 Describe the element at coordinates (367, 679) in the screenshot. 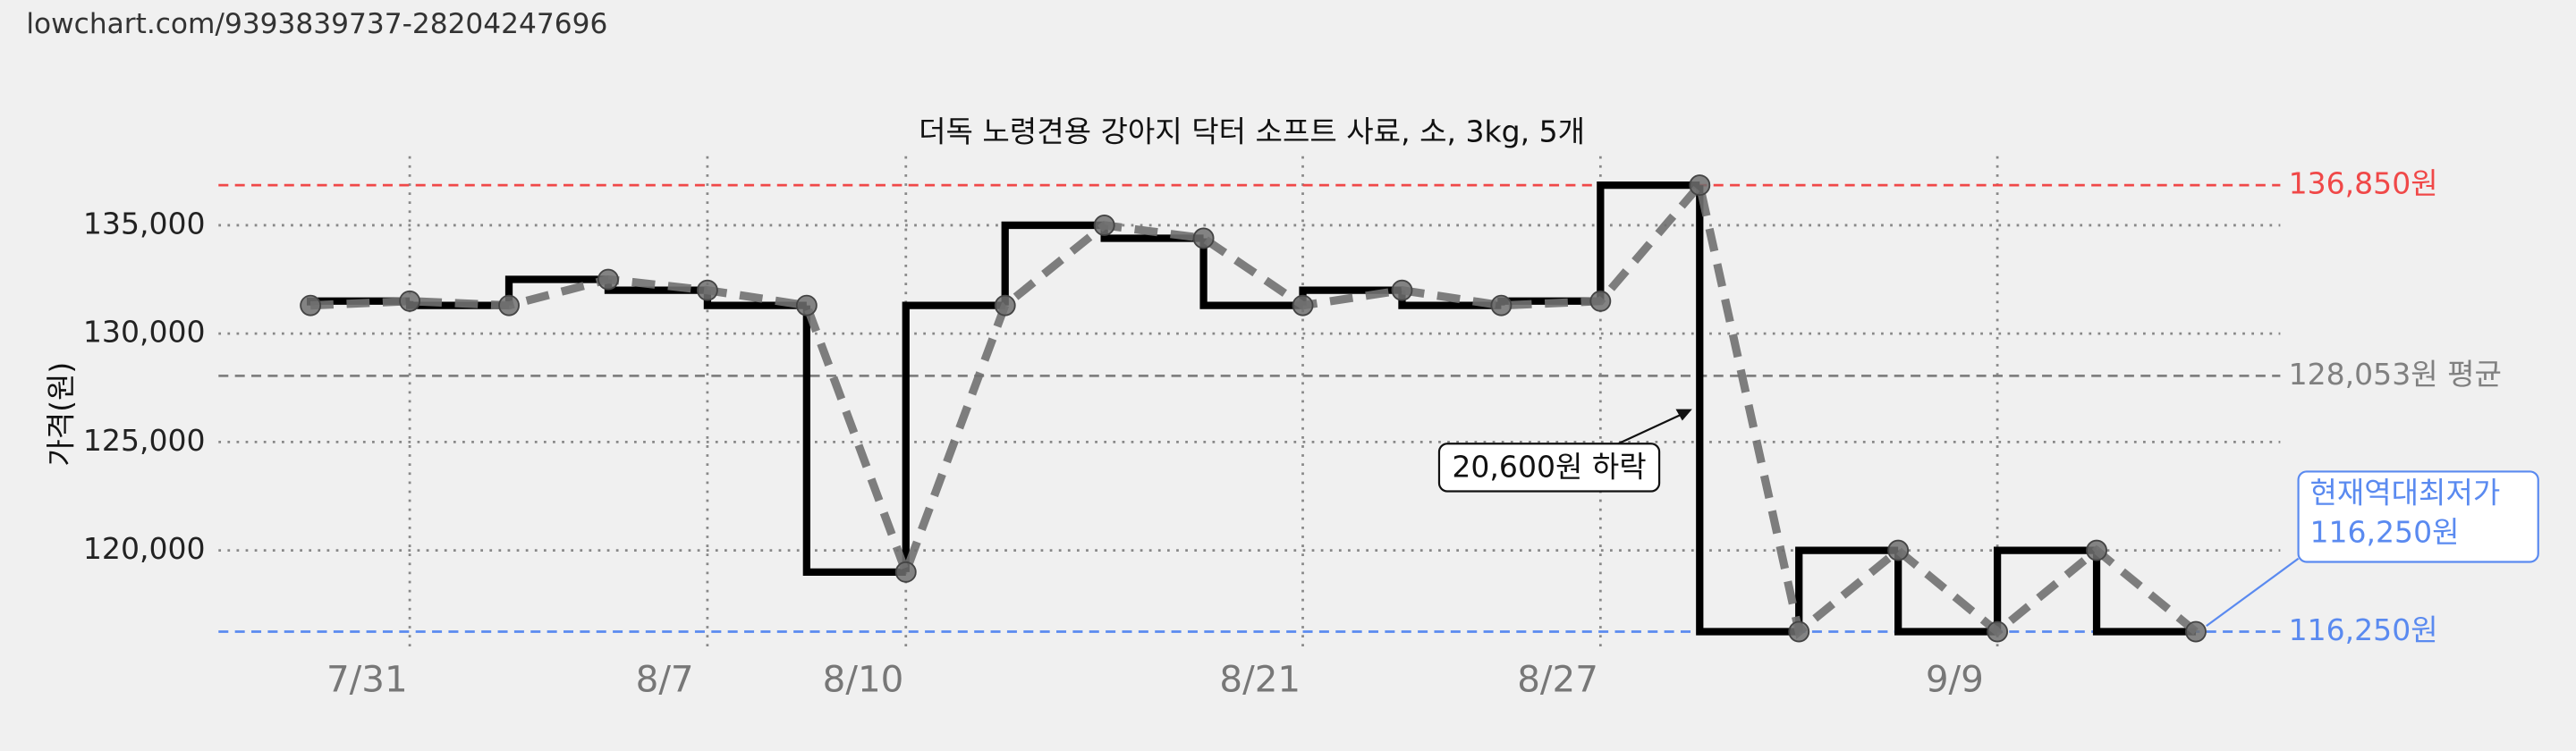

I see `x-tick-label: 7/31` at that location.